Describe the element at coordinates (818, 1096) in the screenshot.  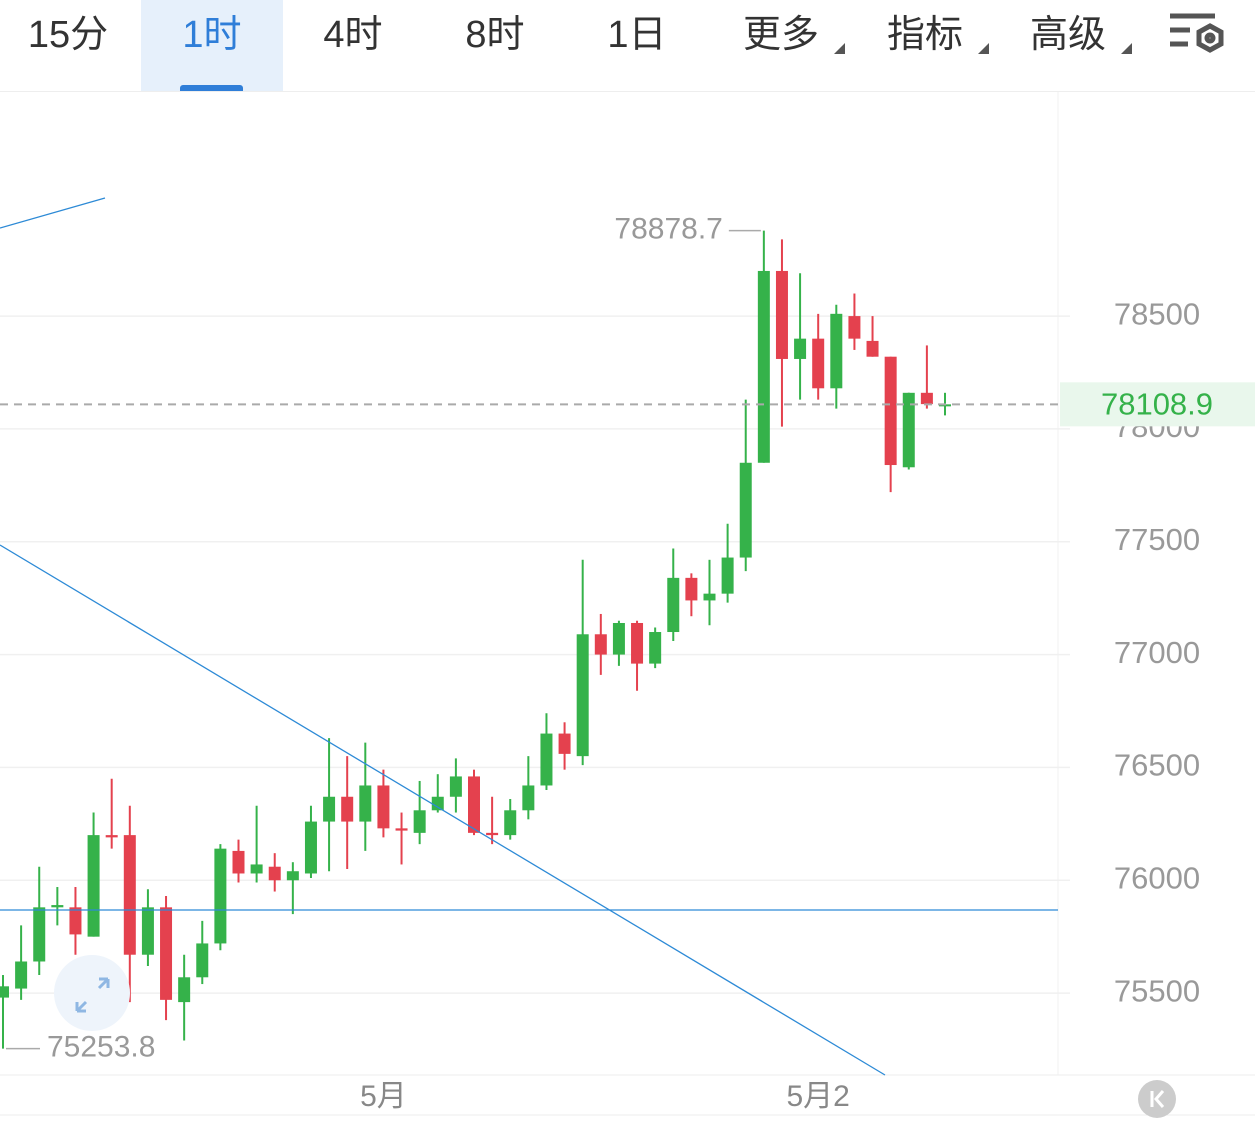
I see `x-tick-label: 5月2` at that location.